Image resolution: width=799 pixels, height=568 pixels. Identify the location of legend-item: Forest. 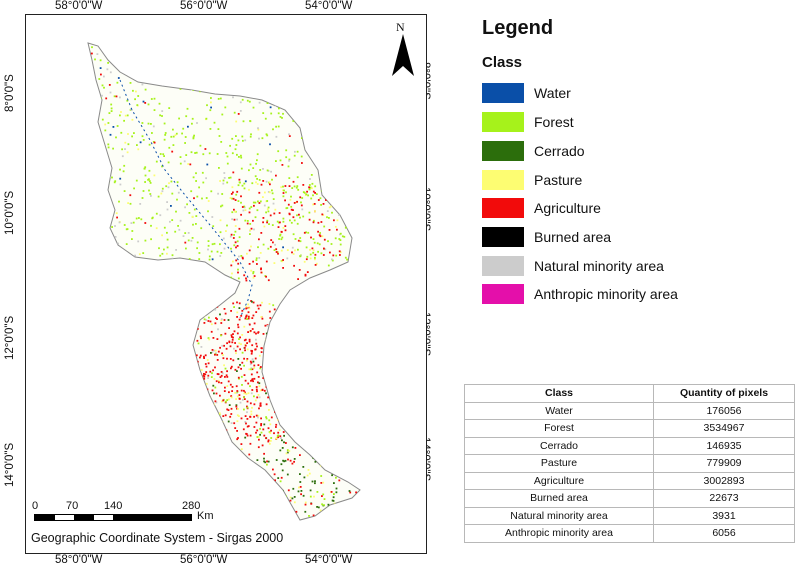
(528, 122).